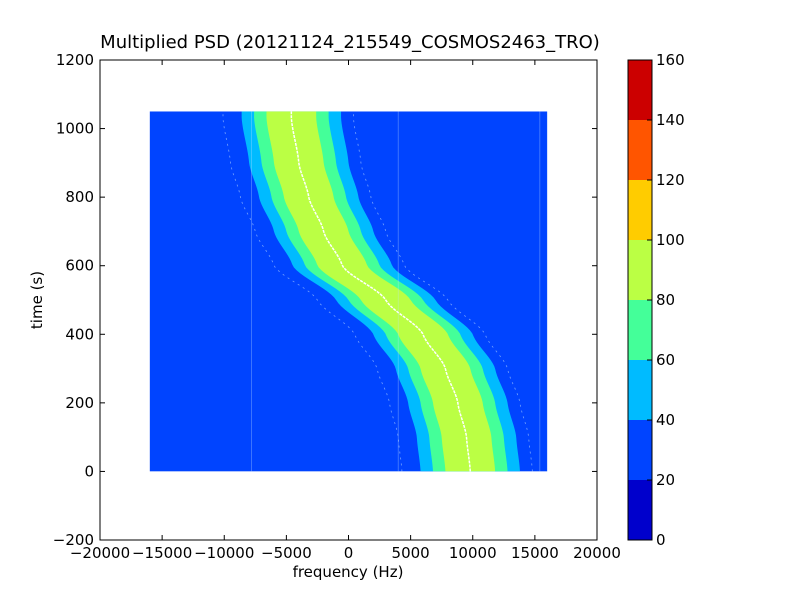  What do you see at coordinates (100, 553) in the screenshot?
I see `x-tick-label: −20000` at bounding box center [100, 553].